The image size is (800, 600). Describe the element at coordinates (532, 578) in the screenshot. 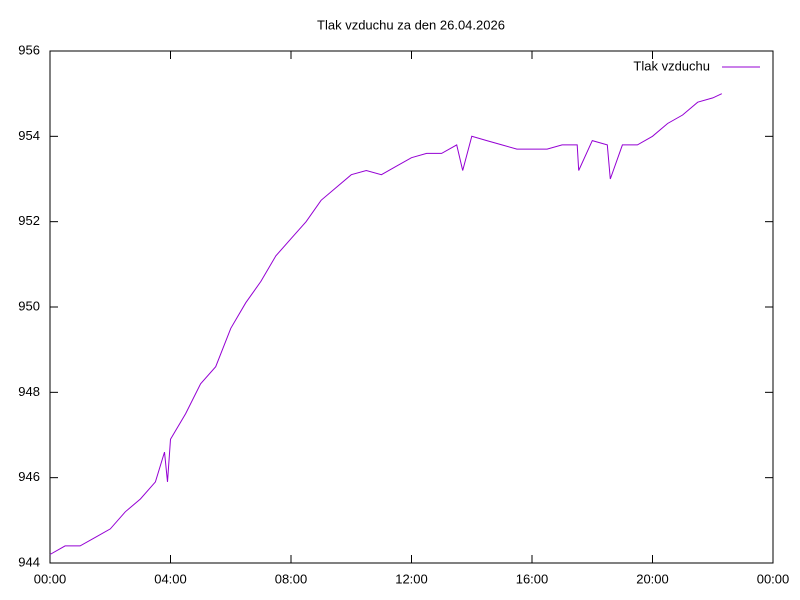

I see `x-tick-label: 16:00` at that location.